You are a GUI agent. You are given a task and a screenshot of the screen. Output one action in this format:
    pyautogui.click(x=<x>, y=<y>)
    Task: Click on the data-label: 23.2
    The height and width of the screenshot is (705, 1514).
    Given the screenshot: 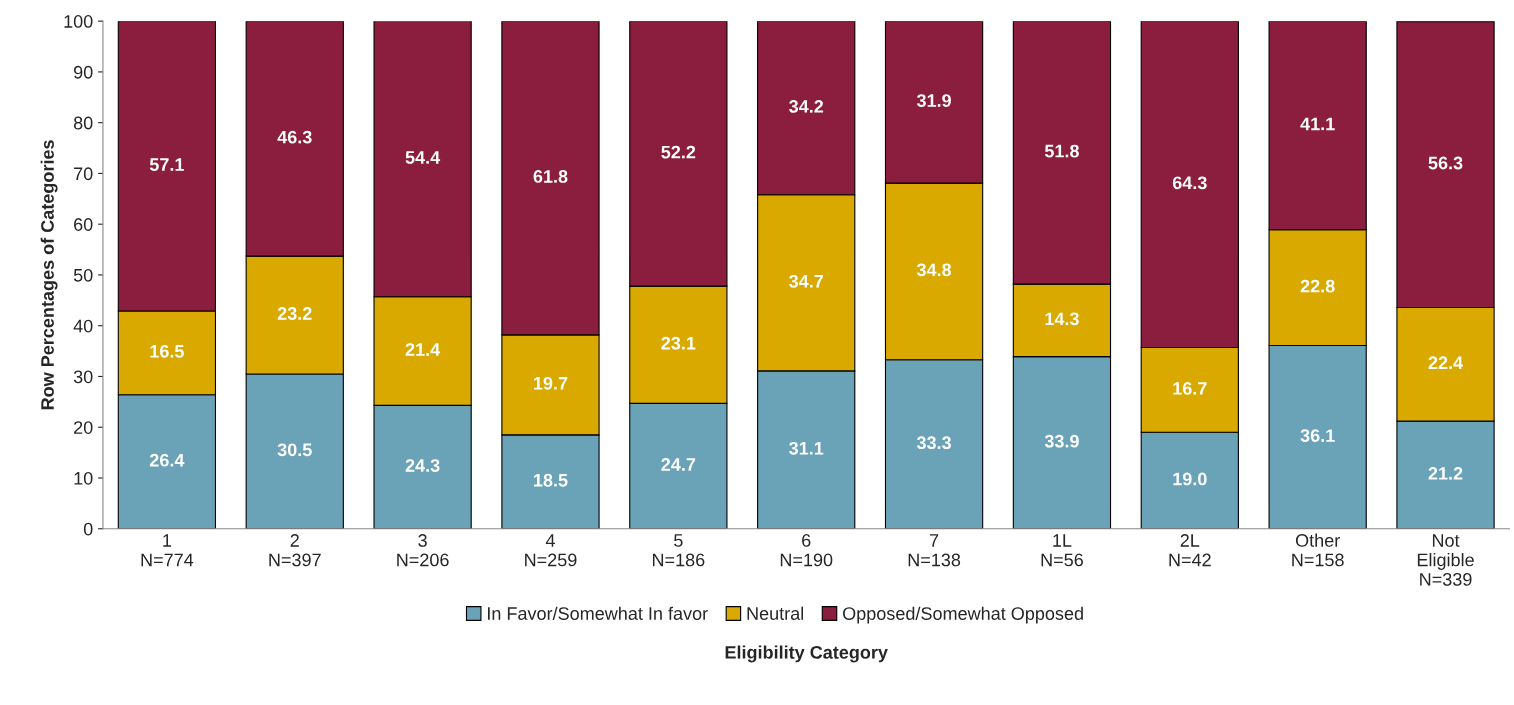 What is the action you would take?
    pyautogui.click(x=294, y=313)
    